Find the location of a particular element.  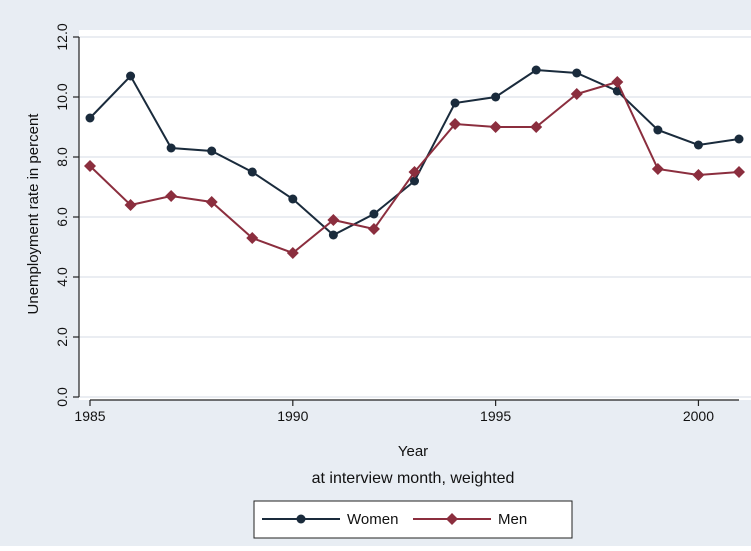

y-tick-label: 2.0 is located at coordinates (62, 337).